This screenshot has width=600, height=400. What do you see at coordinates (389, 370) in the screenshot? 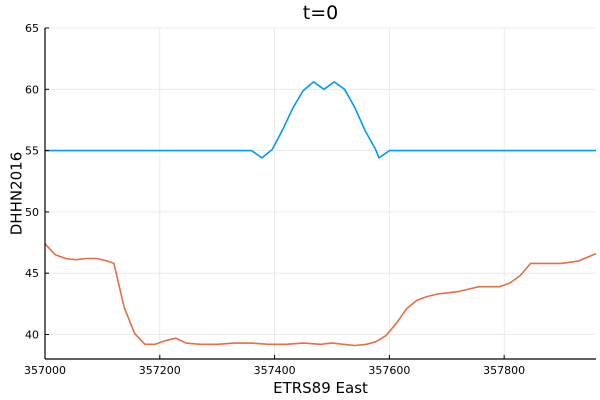
I see `x-tick-label: 357600` at bounding box center [389, 370].